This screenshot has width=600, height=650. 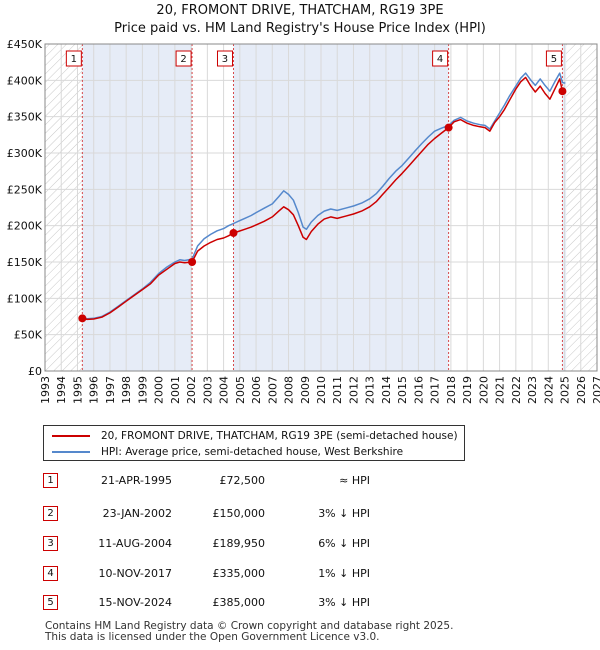 What do you see at coordinates (289, 390) in the screenshot?
I see `x-tick-label: 2008` at bounding box center [289, 390].